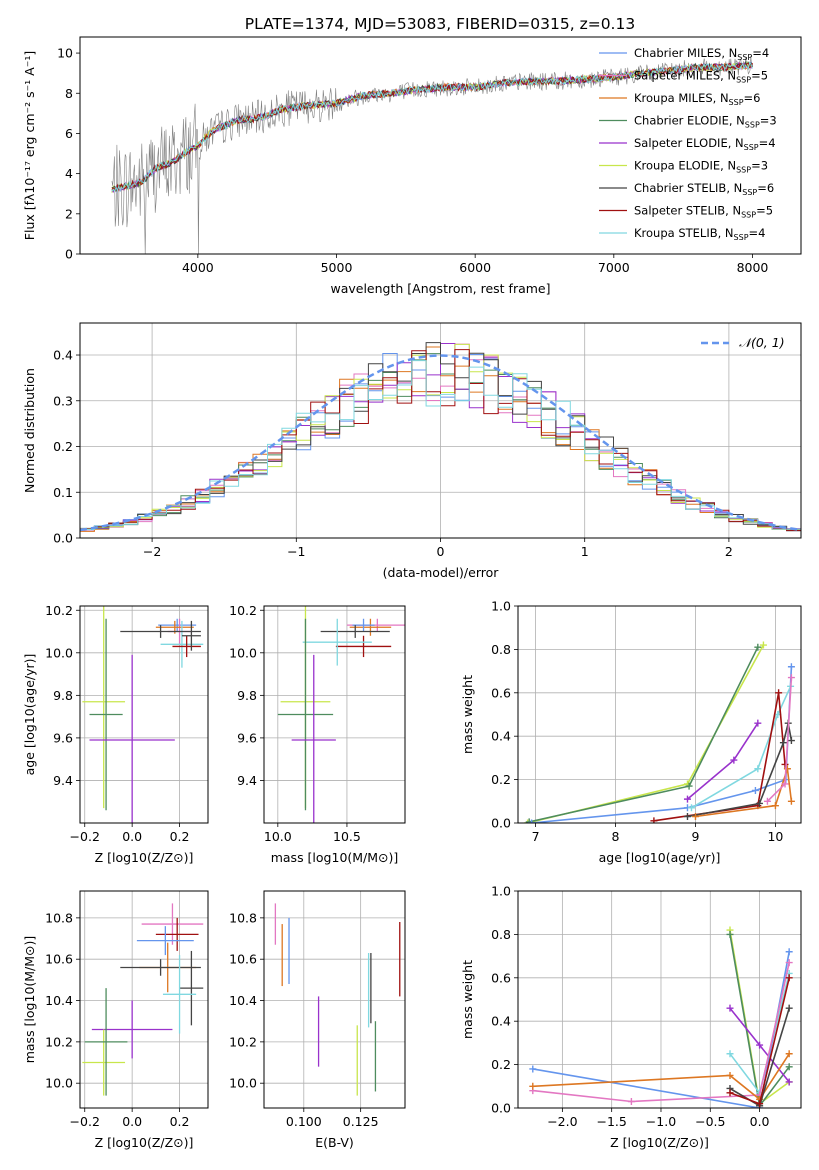  Describe the element at coordinates (775, 836) in the screenshot. I see `x-tick-label: 10` at that location.